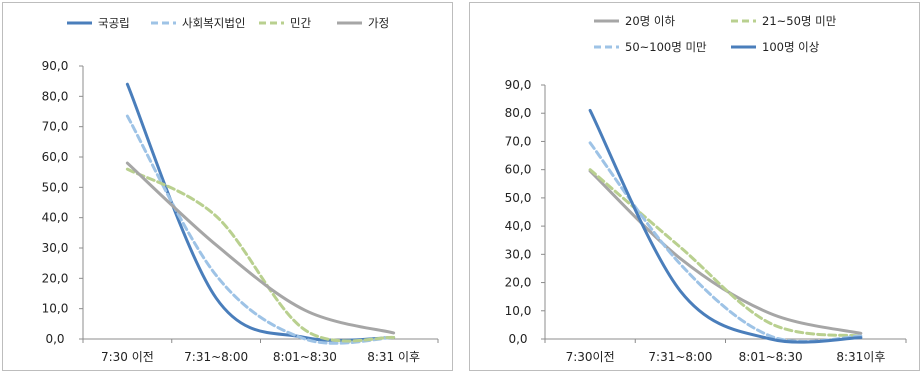  I want to click on legend-label: 20명 이하, so click(650, 21).